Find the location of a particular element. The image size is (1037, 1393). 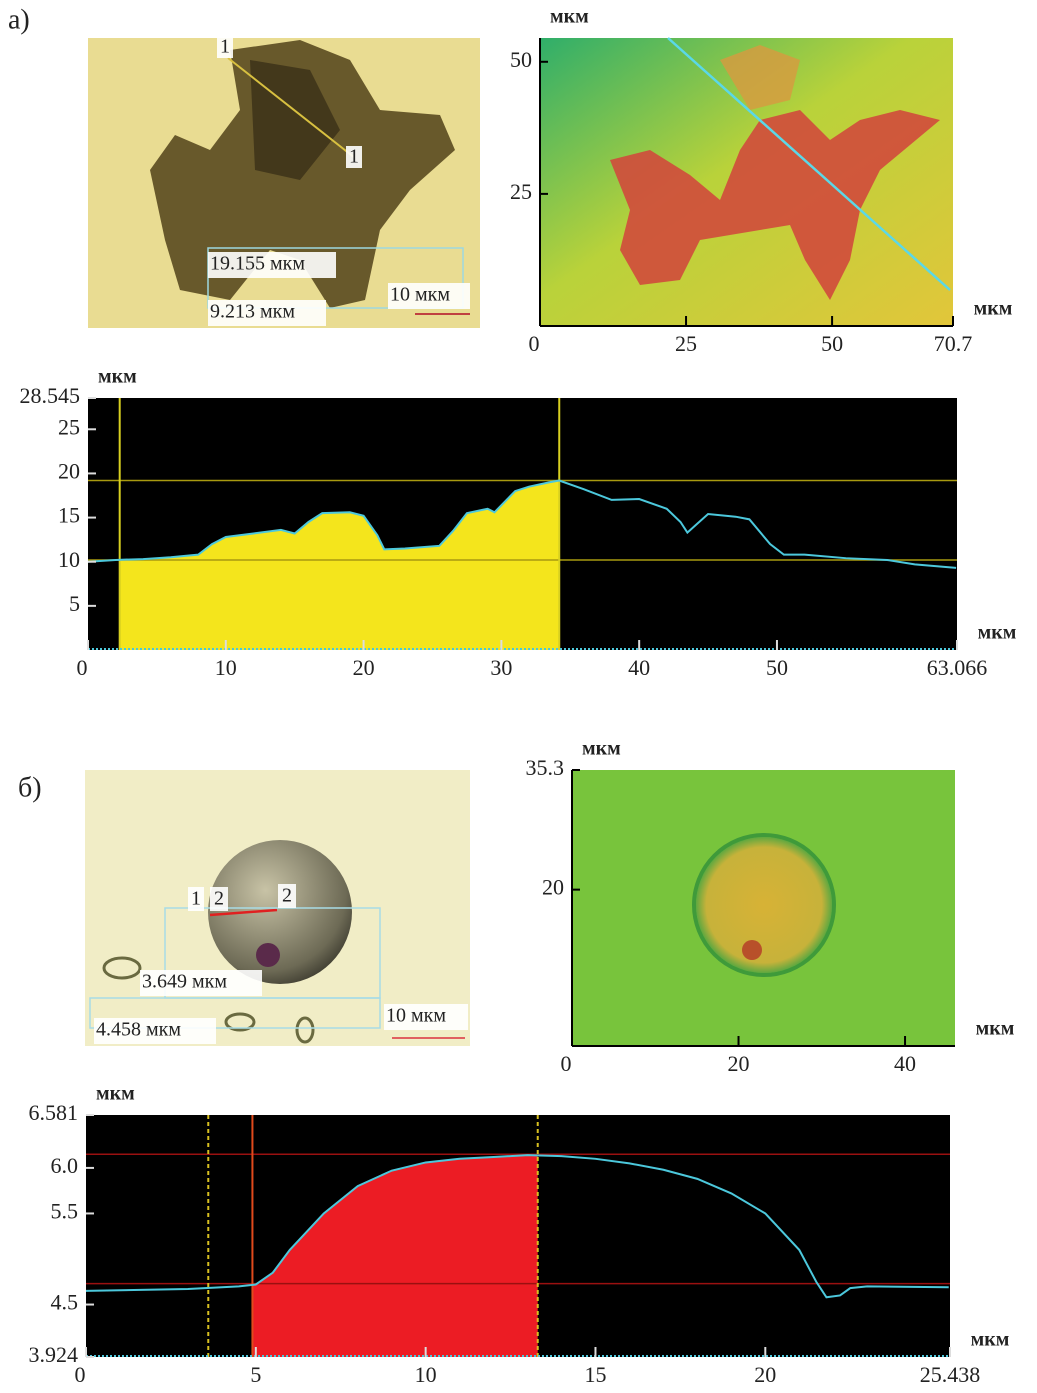

micrograph: 1 2 2 3.649 мкм 4.458 мкм 10 мкм is located at coordinates (277, 908).